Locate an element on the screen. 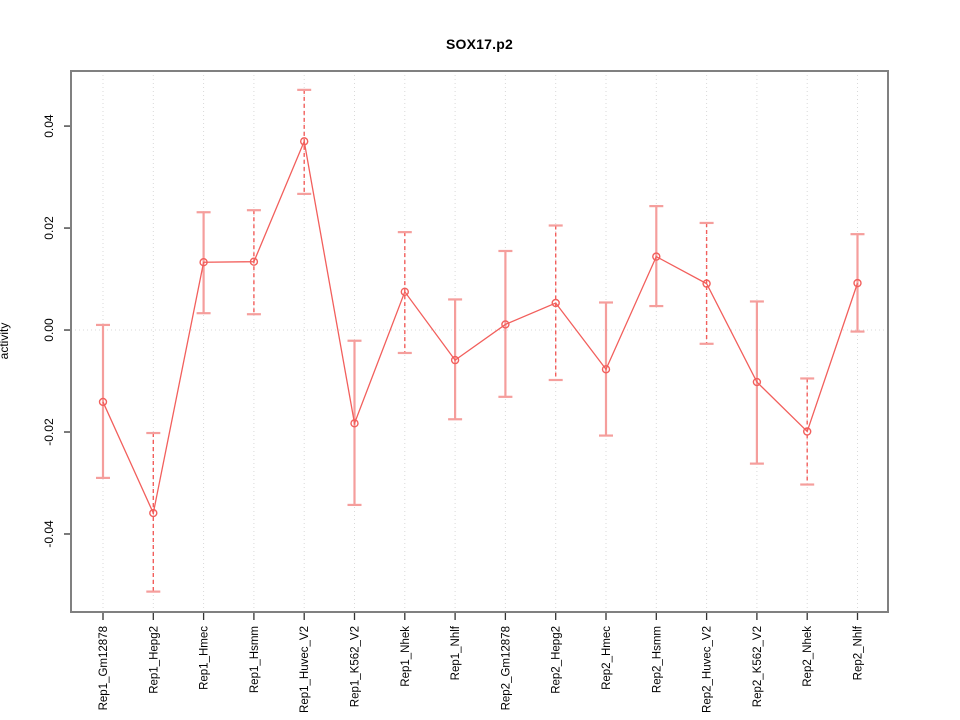 This screenshot has height=720, width=960. x-tick-label: Rep2_Hepg2 is located at coordinates (557, 660).